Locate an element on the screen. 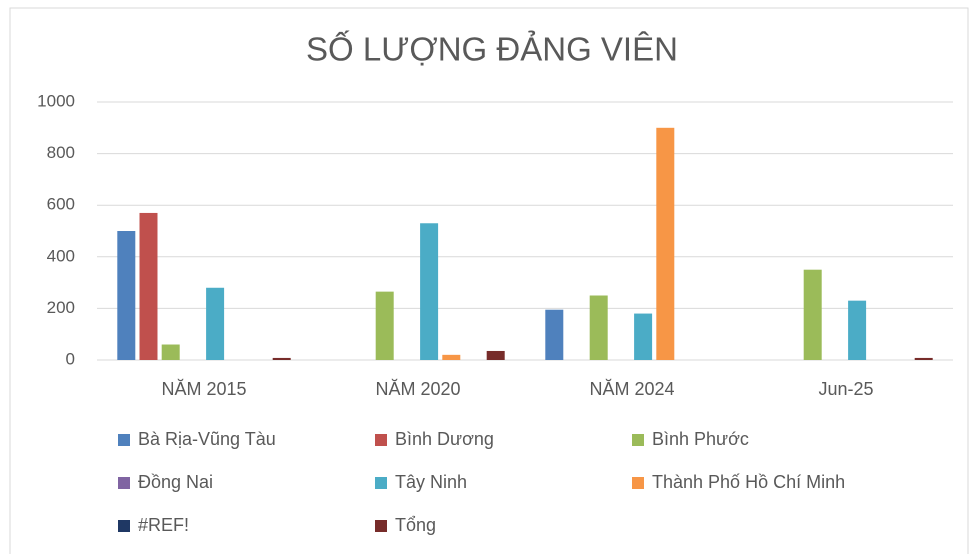 This screenshot has width=972, height=554. legend-label: Tổng is located at coordinates (415, 525).